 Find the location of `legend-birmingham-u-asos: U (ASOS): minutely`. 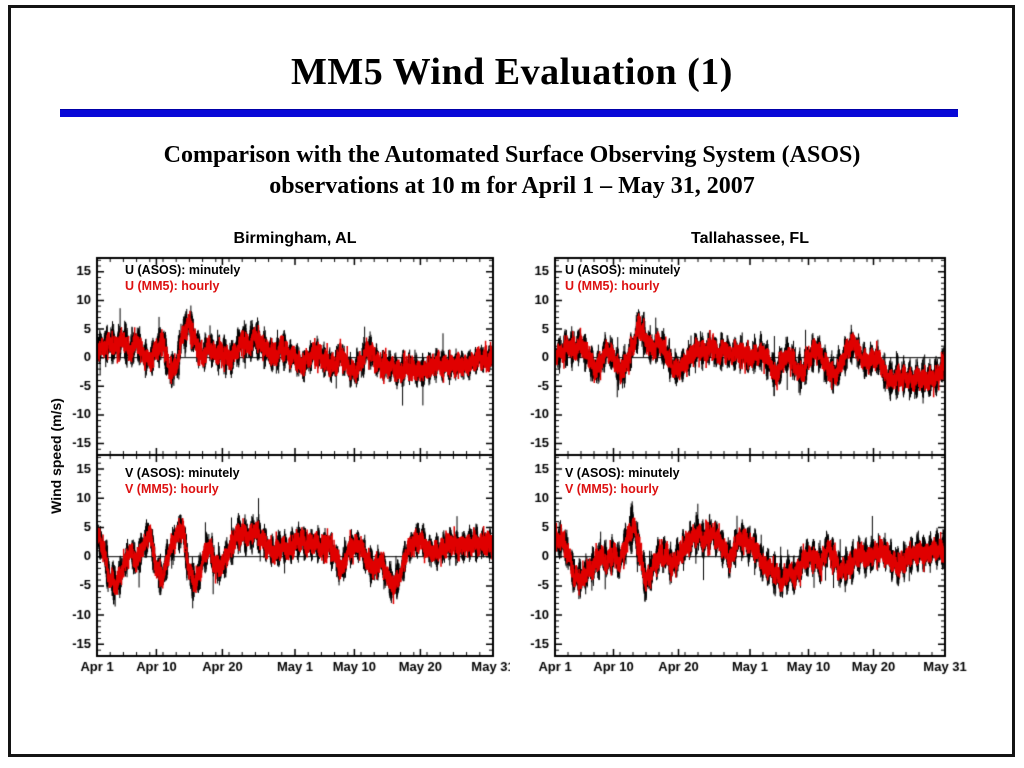

legend-birmingham-u-asos: U (ASOS): minutely is located at coordinates (183, 270).